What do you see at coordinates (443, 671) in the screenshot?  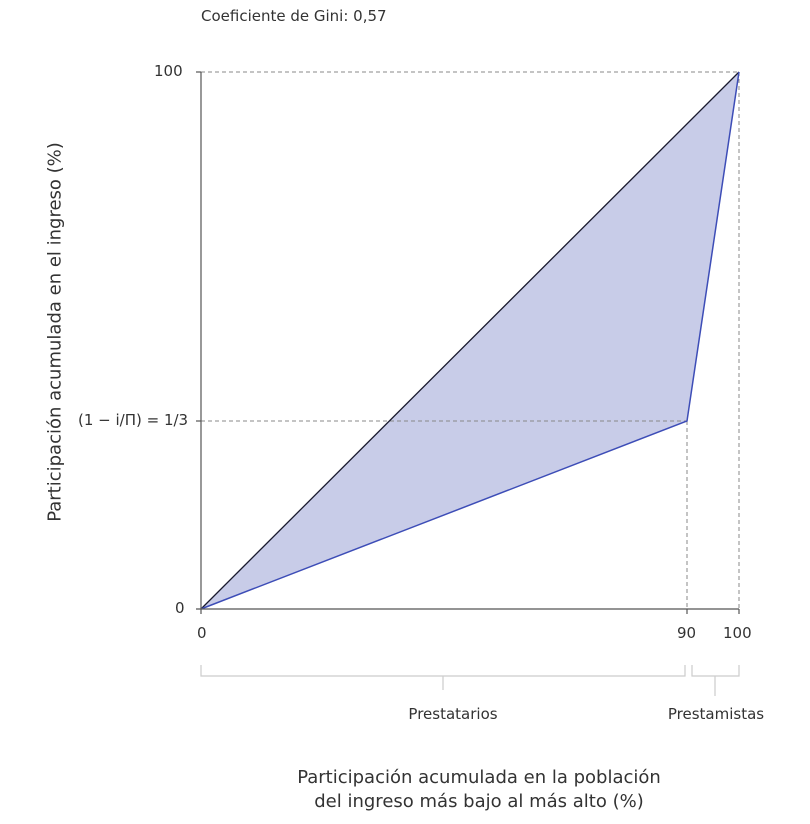 I see `borrowers-bracket` at bounding box center [443, 671].